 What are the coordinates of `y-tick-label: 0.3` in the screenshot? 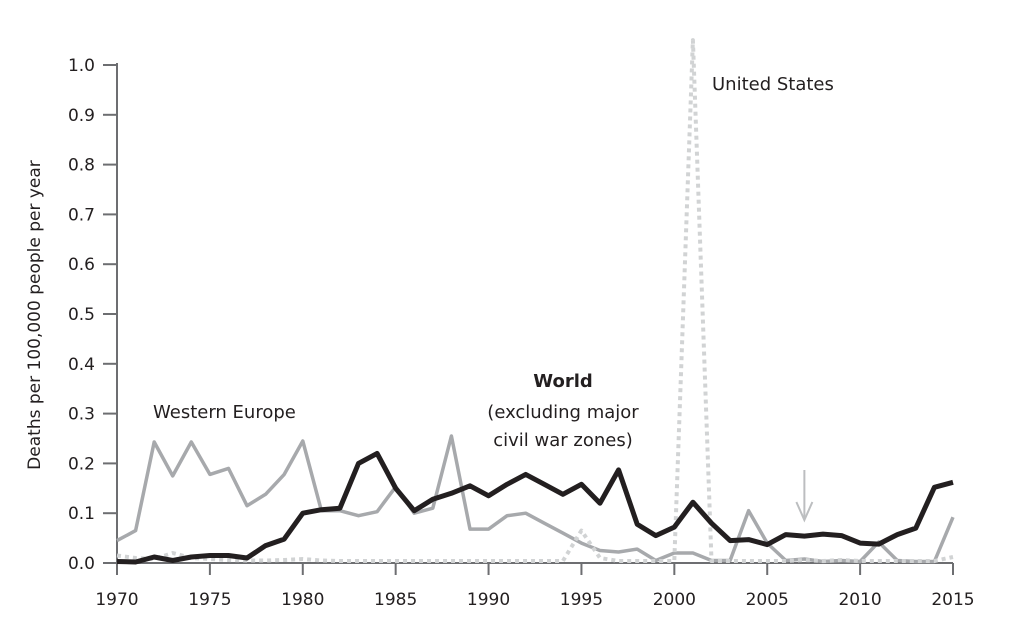 It's located at (81, 415).